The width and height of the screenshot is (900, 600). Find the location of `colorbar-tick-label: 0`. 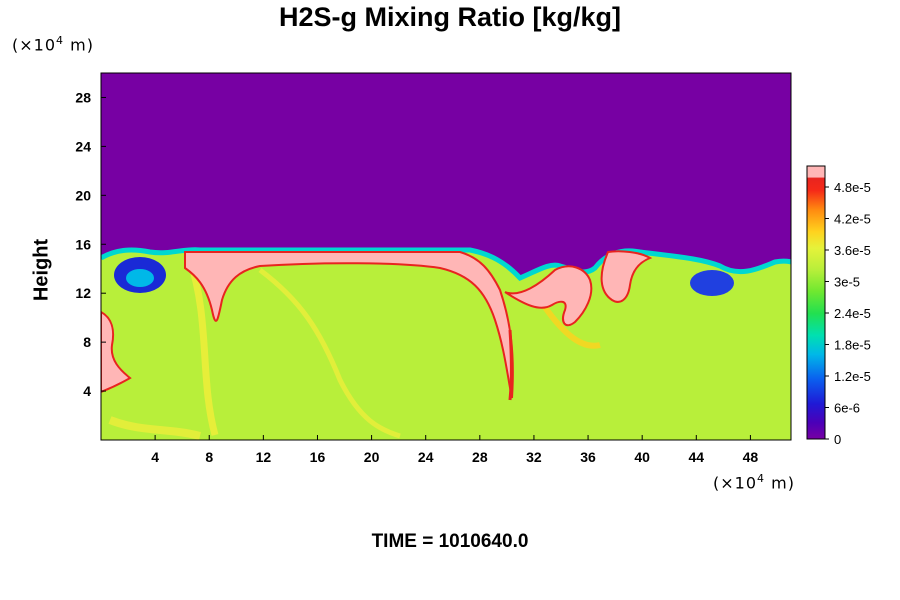

colorbar-tick-label: 0 is located at coordinates (837, 439).